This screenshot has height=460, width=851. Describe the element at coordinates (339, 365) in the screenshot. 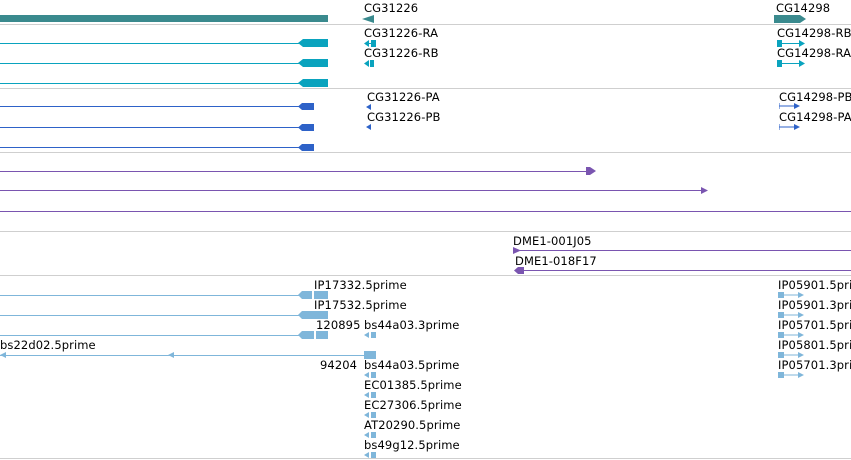

I see `est-label-94204: 94204` at that location.